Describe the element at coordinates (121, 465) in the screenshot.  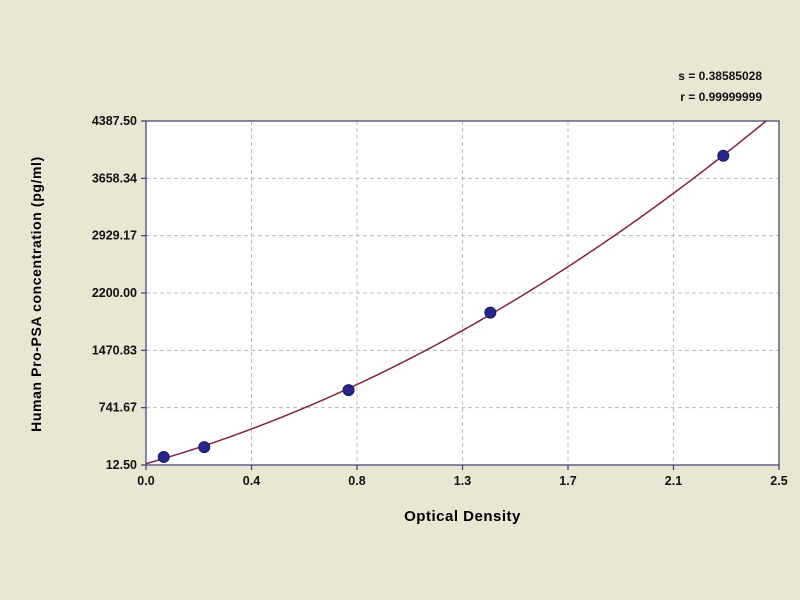
I see `y-tick-label: 12.50` at that location.